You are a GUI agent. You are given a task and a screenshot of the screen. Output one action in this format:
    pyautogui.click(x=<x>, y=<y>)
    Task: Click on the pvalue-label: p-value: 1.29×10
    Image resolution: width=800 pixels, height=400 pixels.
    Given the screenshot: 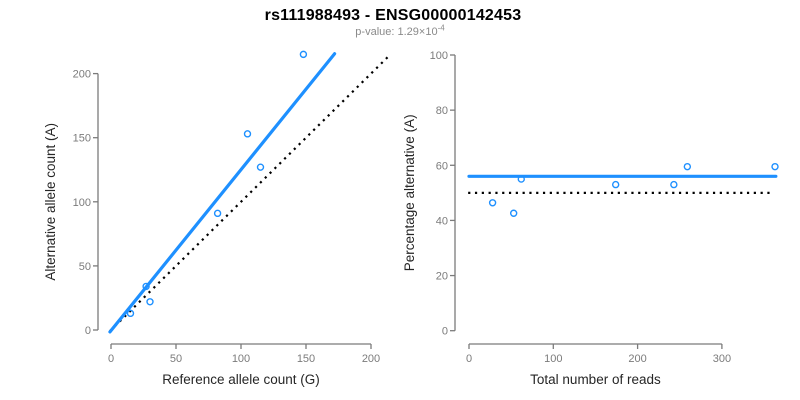 What is the action you would take?
    pyautogui.click(x=396, y=32)
    